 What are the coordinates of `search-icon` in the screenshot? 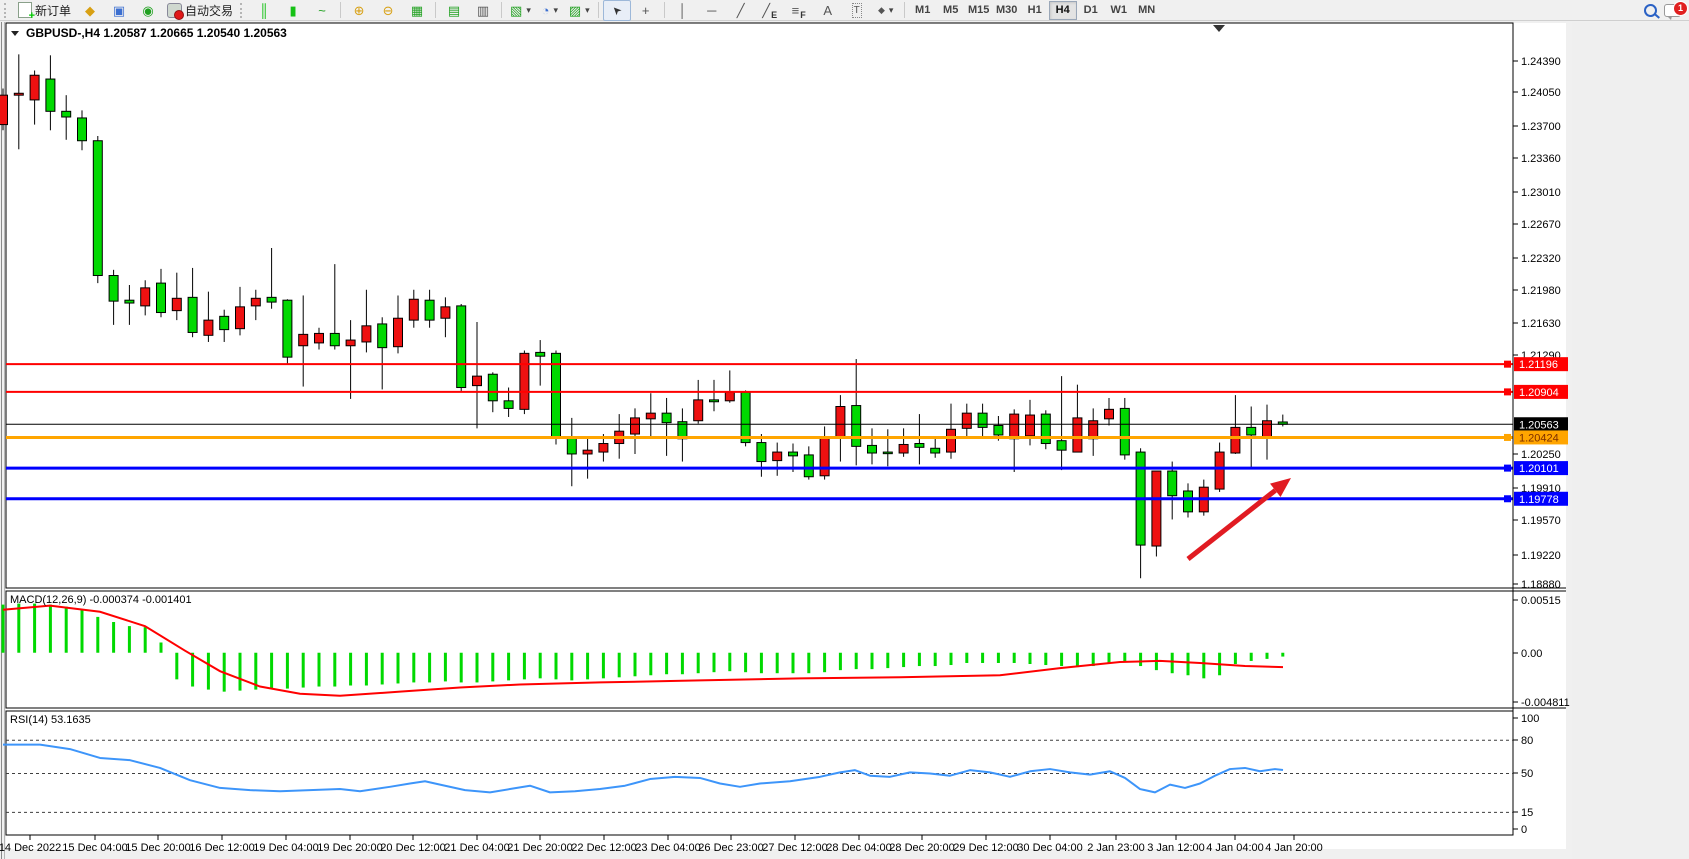 It's located at (1652, 11).